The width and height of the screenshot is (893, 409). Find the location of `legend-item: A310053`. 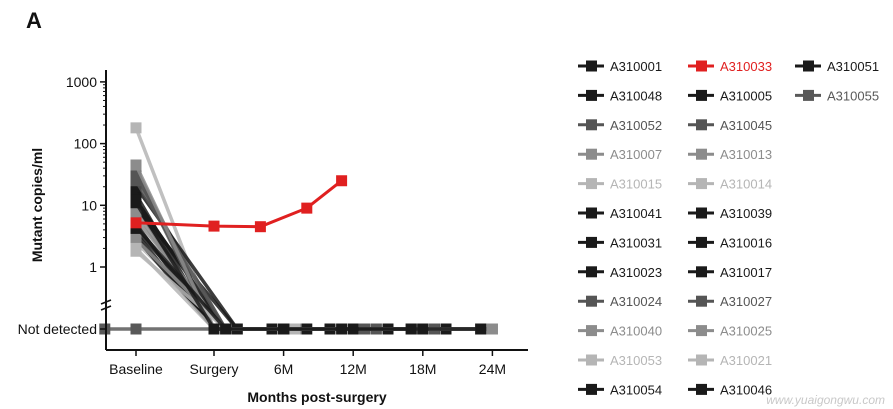

legend-item: A310053 is located at coordinates (620, 360).